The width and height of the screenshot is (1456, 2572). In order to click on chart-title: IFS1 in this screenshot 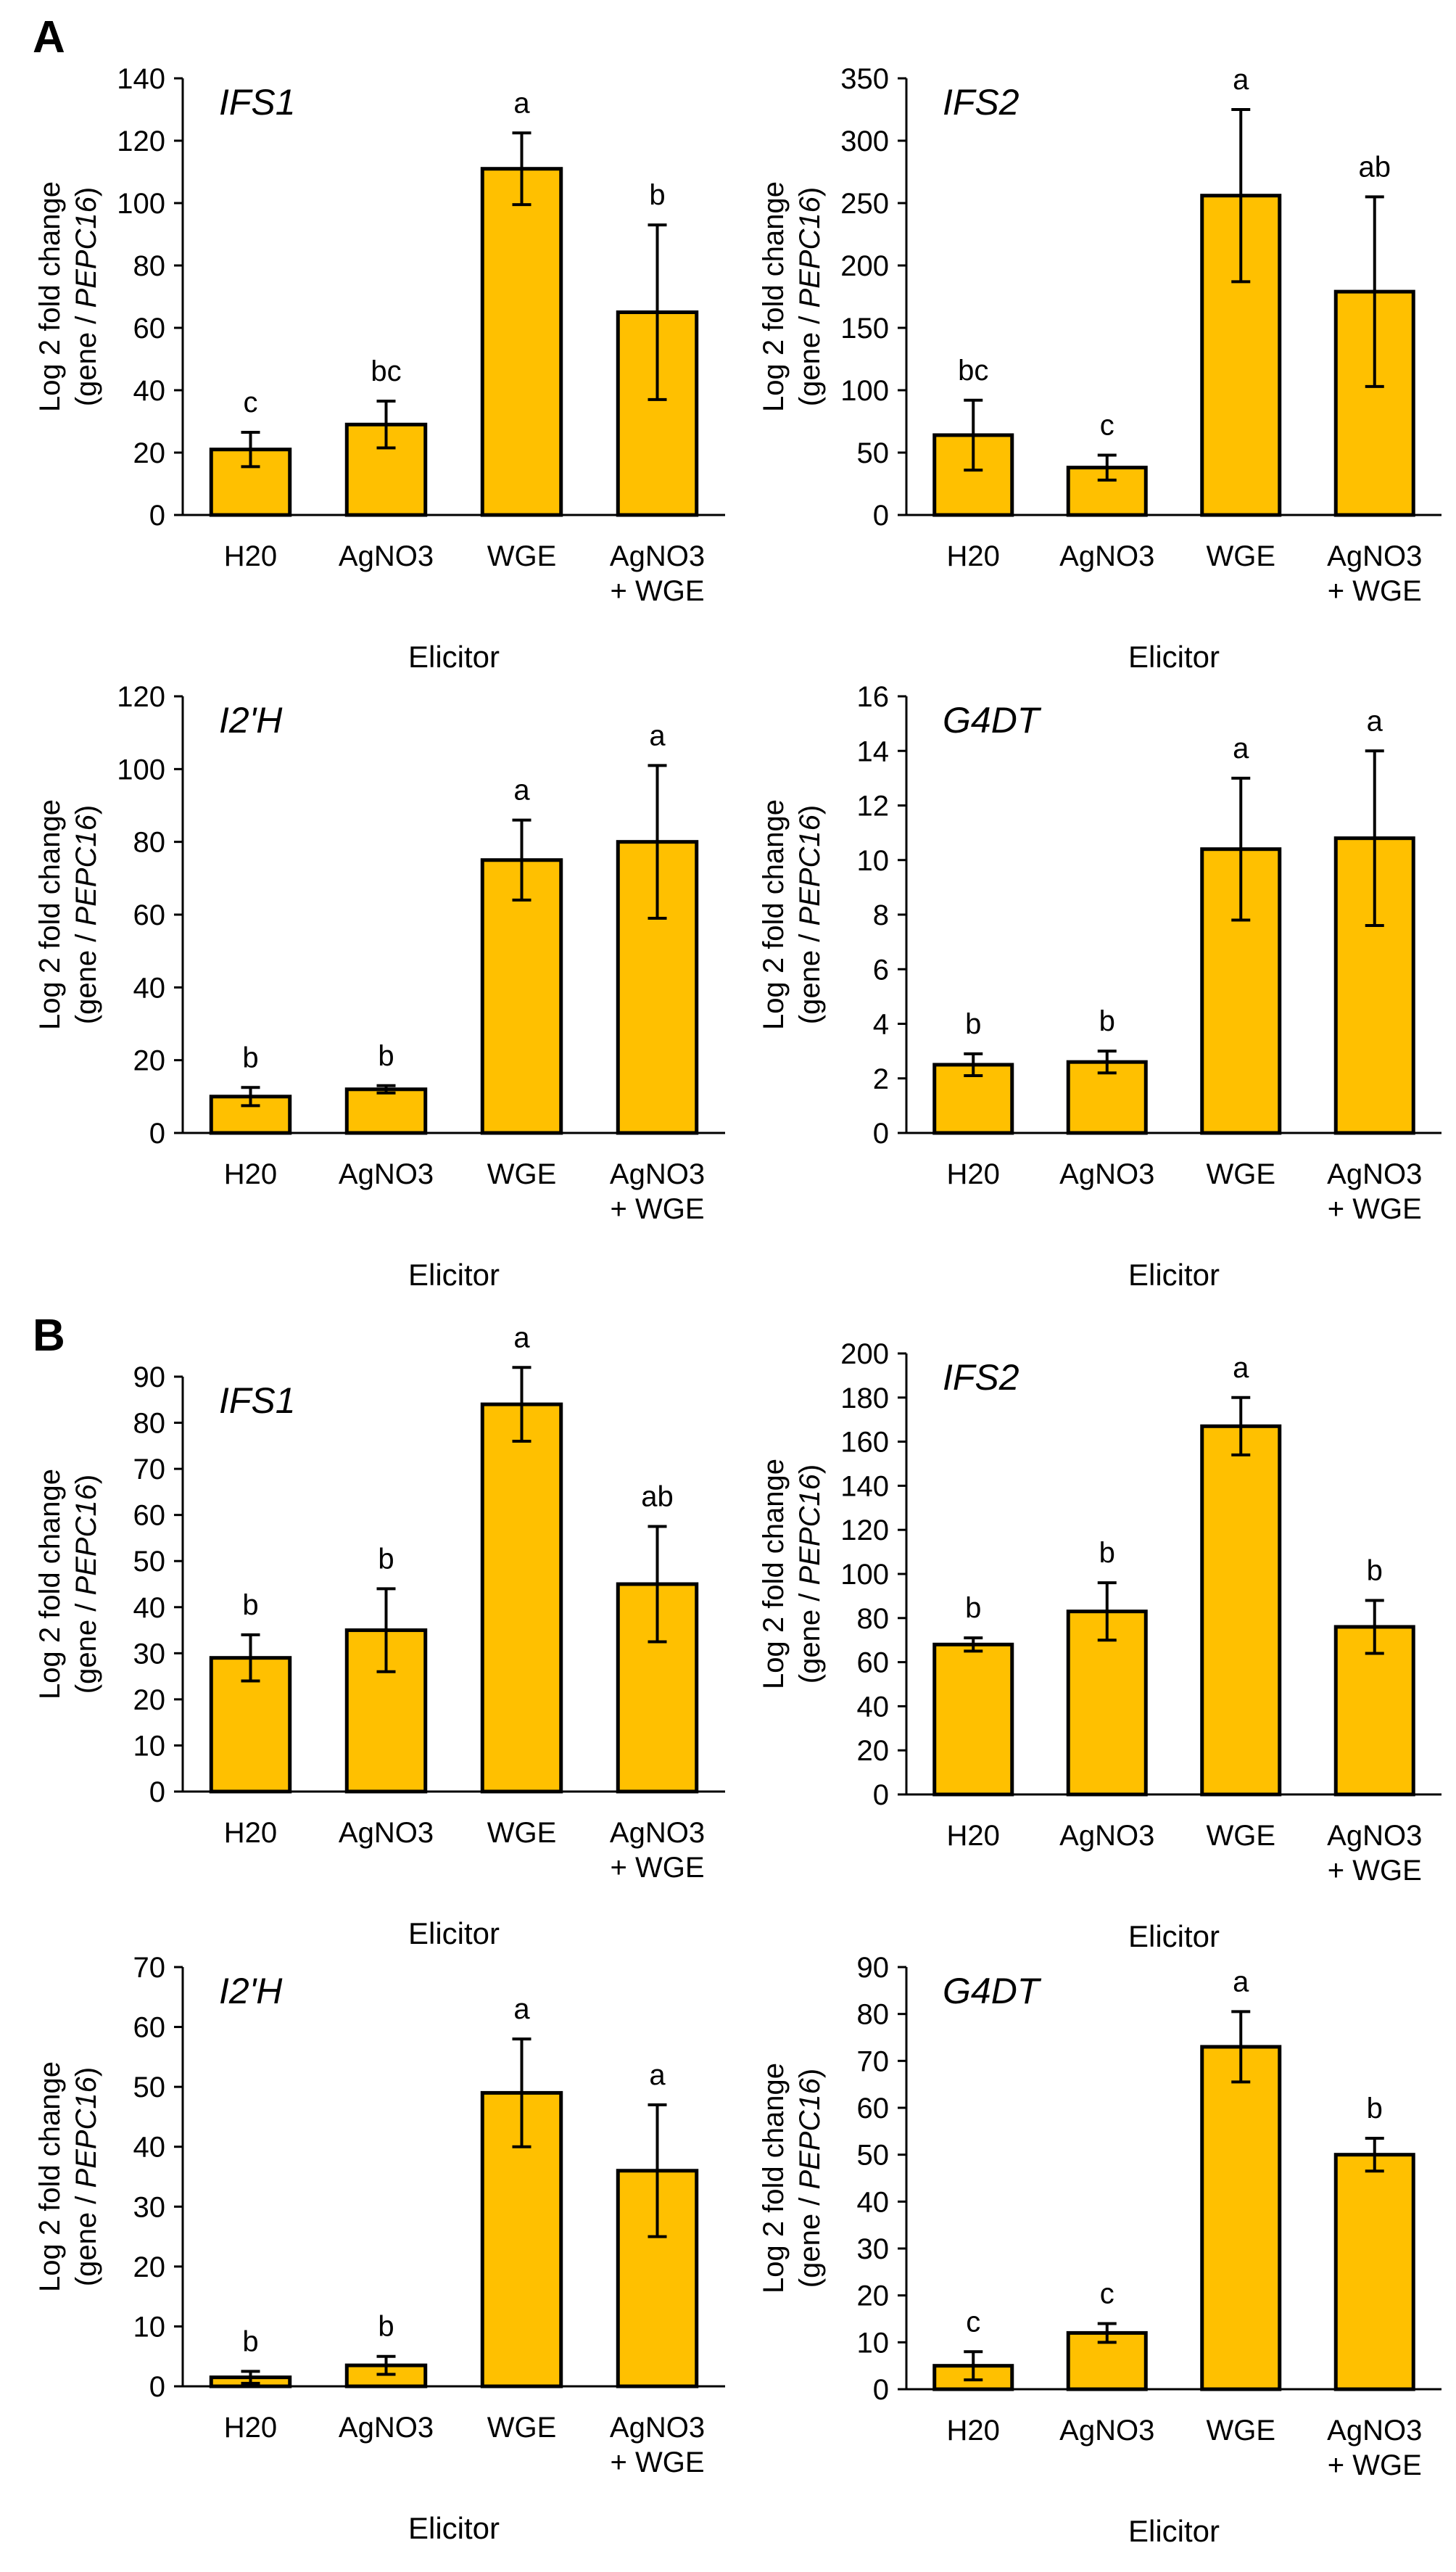, I will do `click(257, 1400)`.